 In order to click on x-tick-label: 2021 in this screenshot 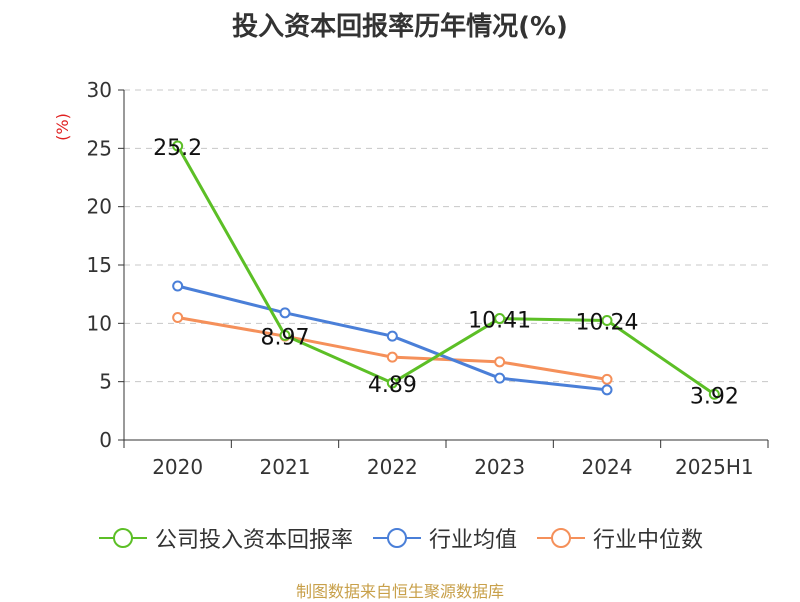, I will do `click(285, 467)`.